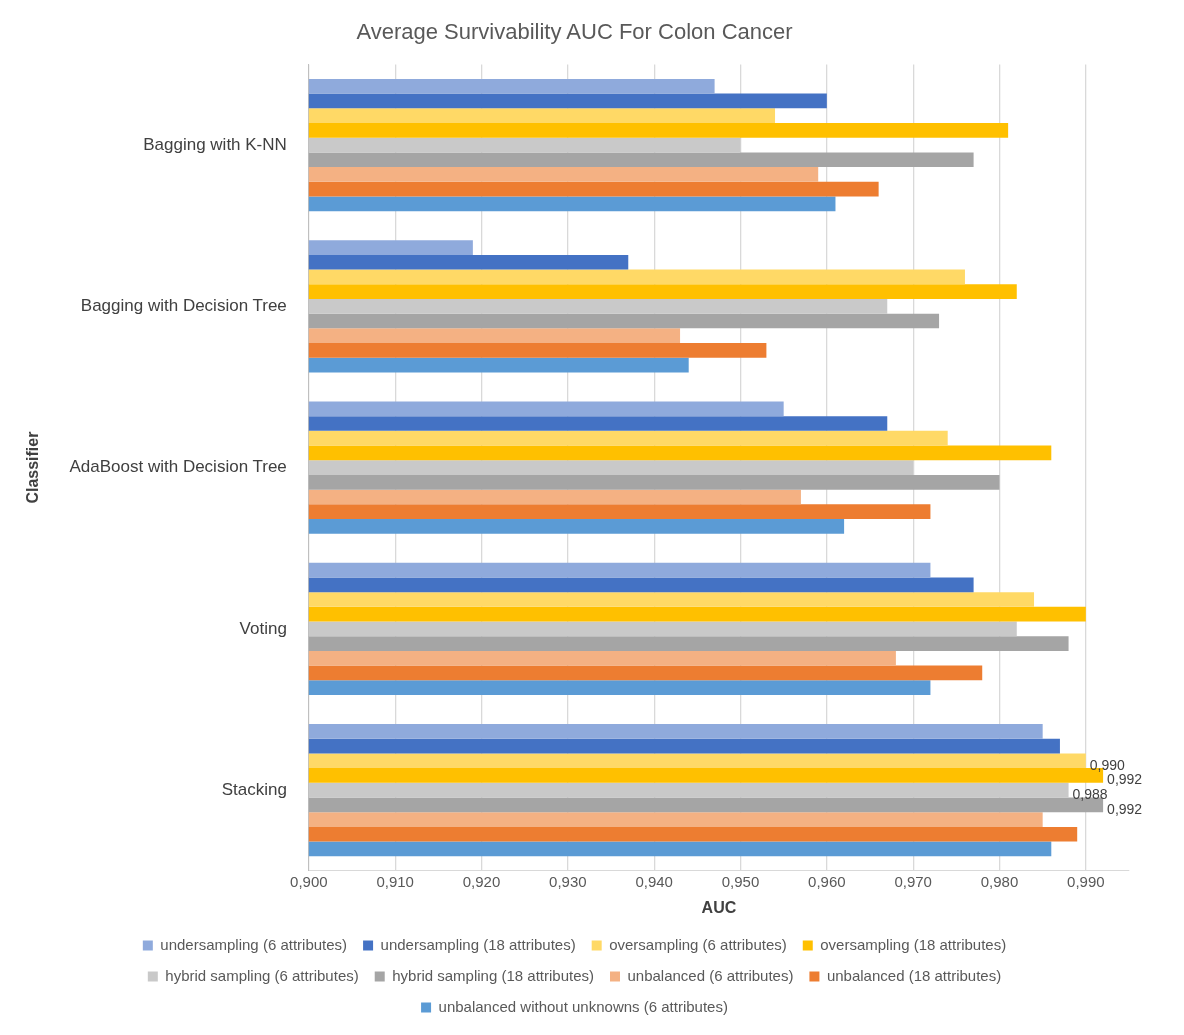  I want to click on x-tick-label: 0,980, so click(999, 881).